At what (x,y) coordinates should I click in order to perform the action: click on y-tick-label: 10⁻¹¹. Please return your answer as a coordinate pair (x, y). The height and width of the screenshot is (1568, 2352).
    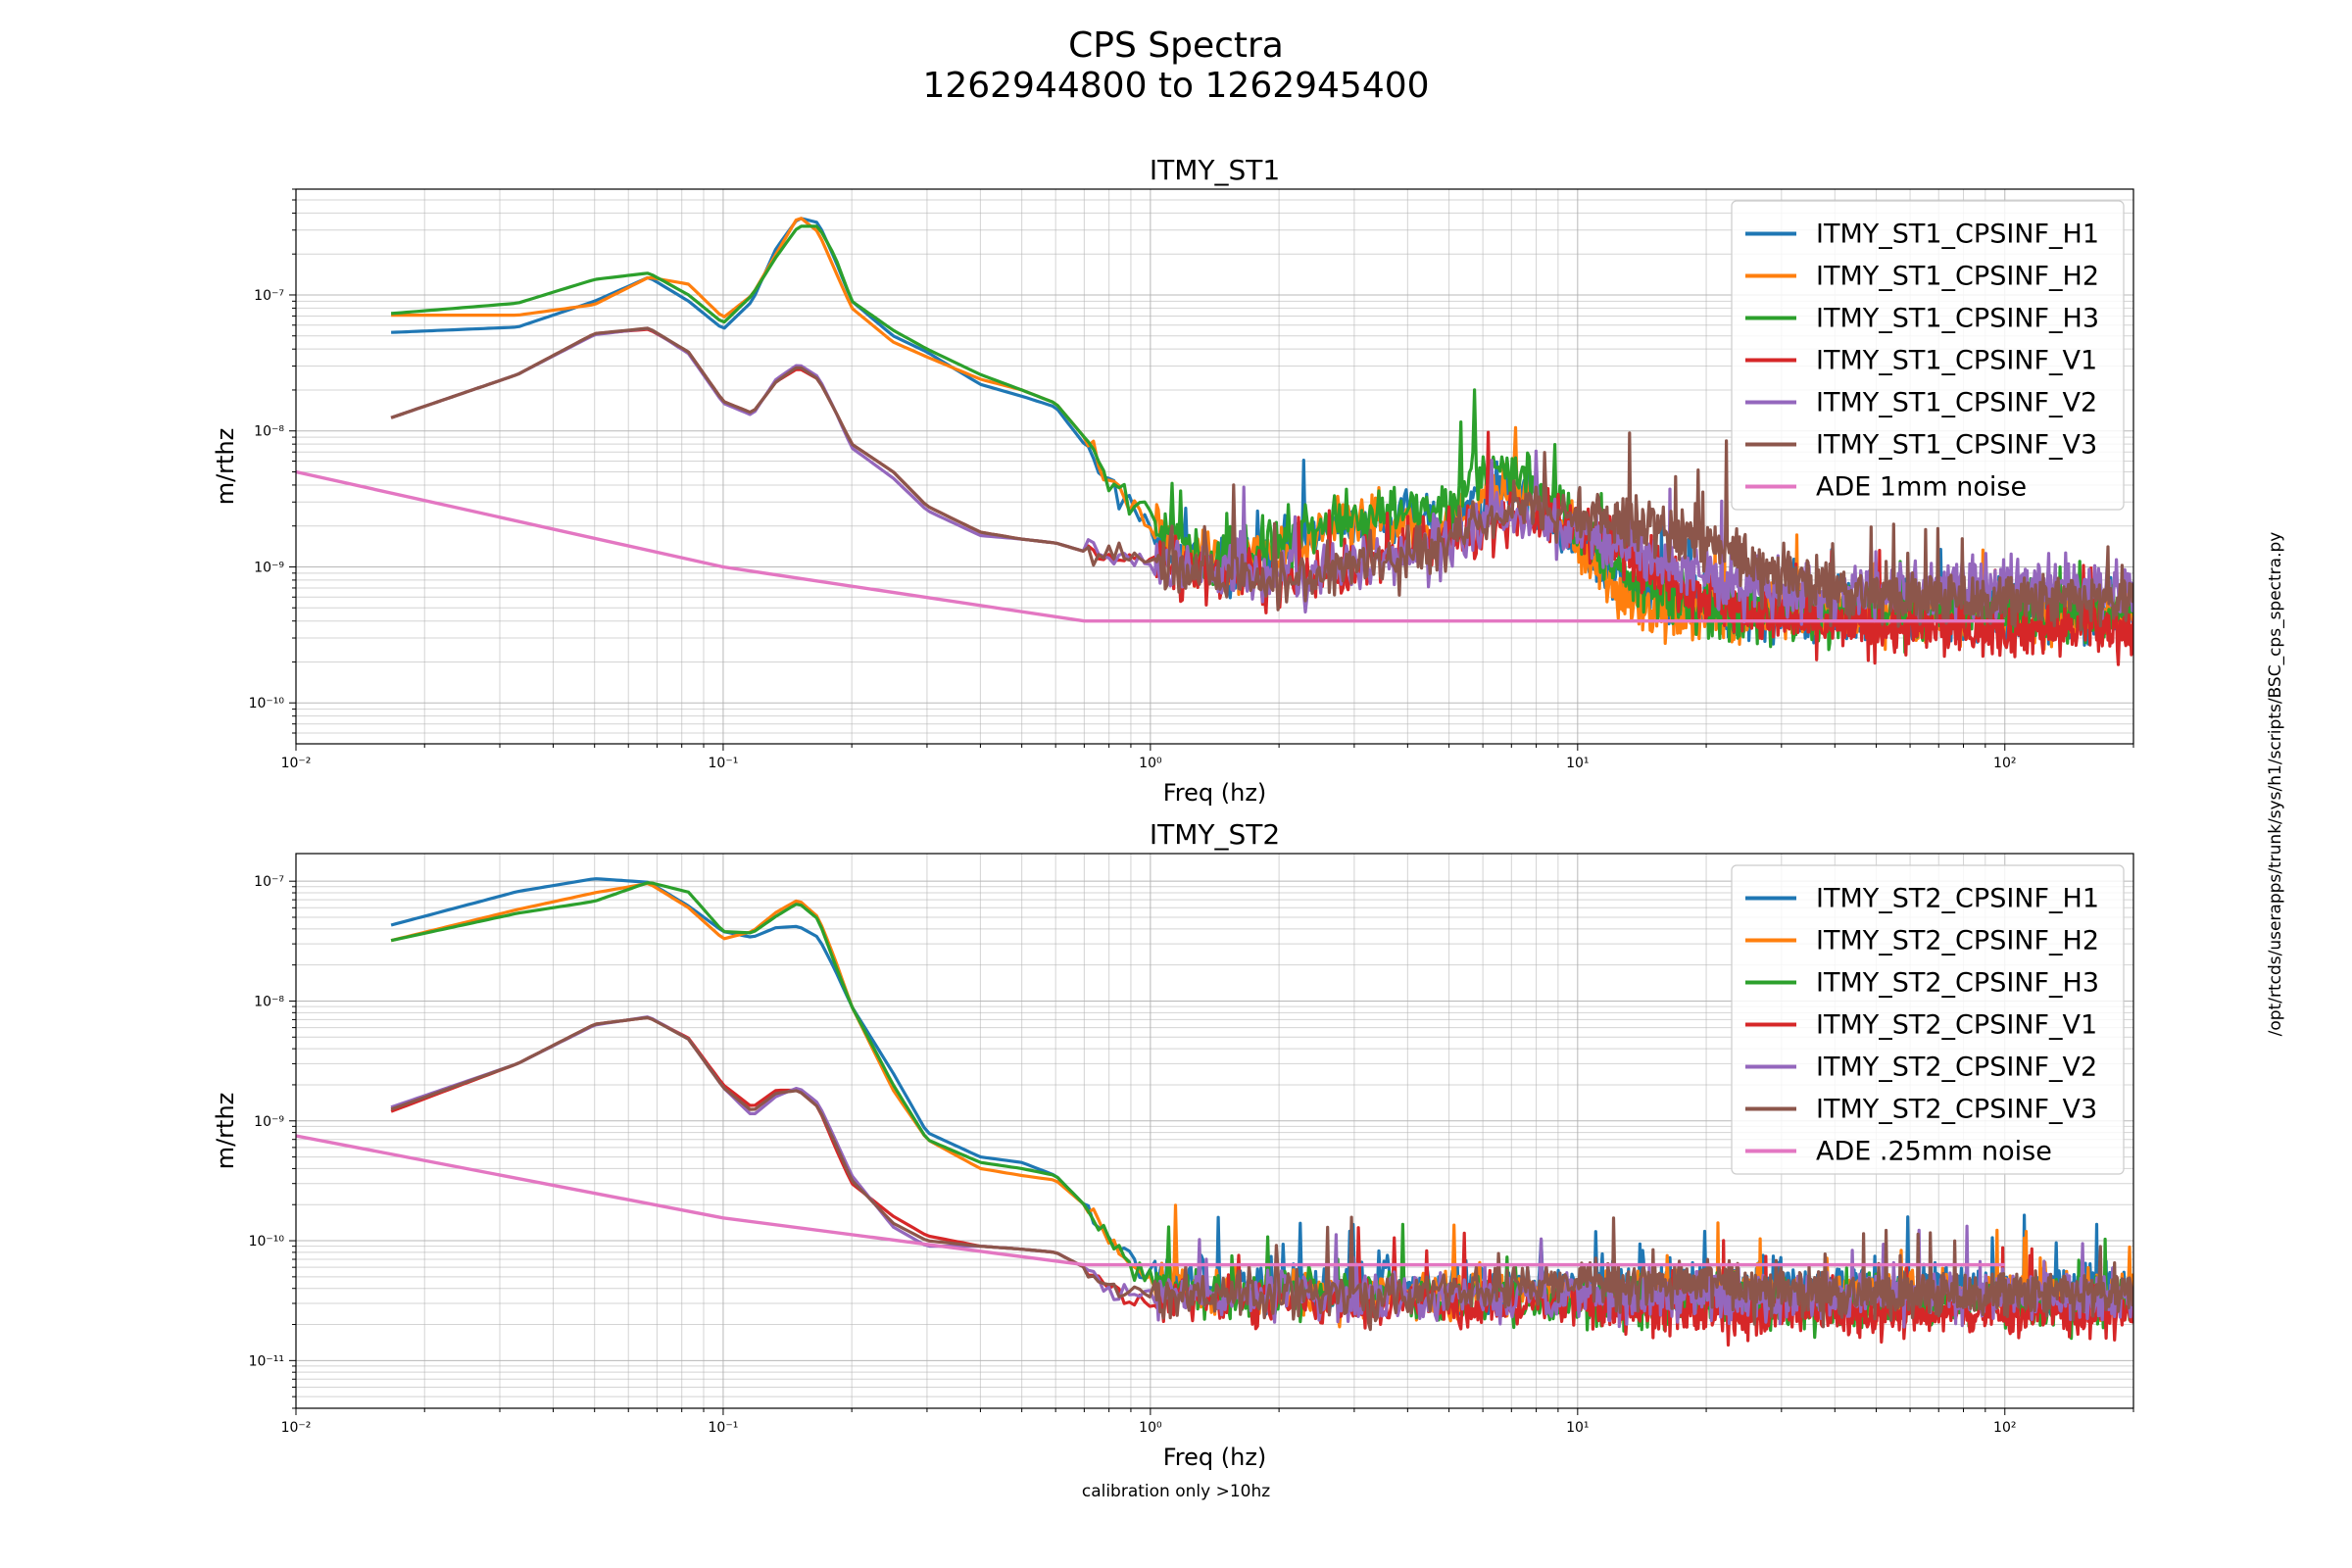
    Looking at the image, I should click on (266, 1361).